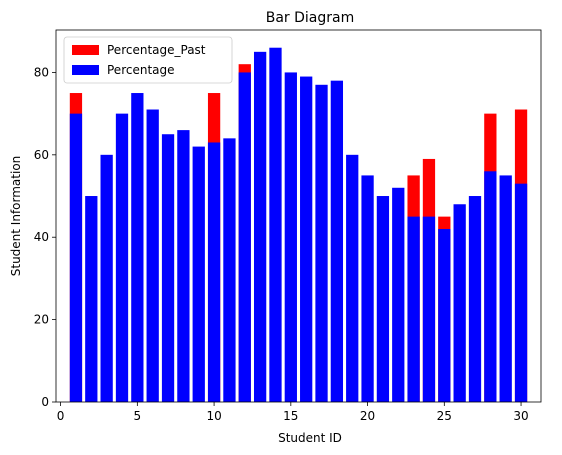  What do you see at coordinates (61, 416) in the screenshot?
I see `x-tick-label-0: 0` at bounding box center [61, 416].